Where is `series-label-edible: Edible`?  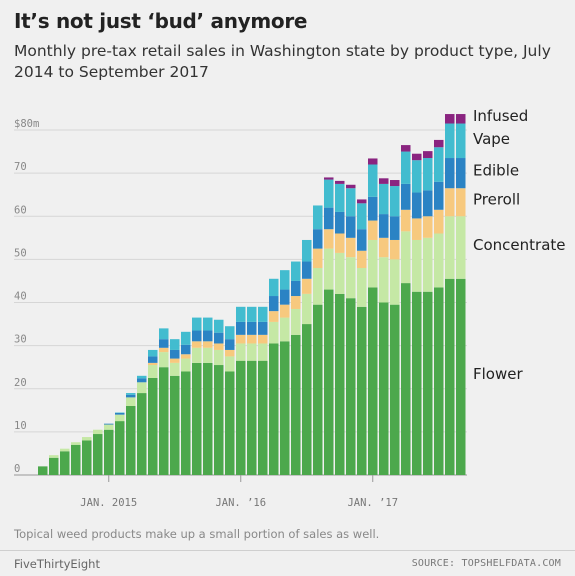 series-label-edible: Edible is located at coordinates (496, 170).